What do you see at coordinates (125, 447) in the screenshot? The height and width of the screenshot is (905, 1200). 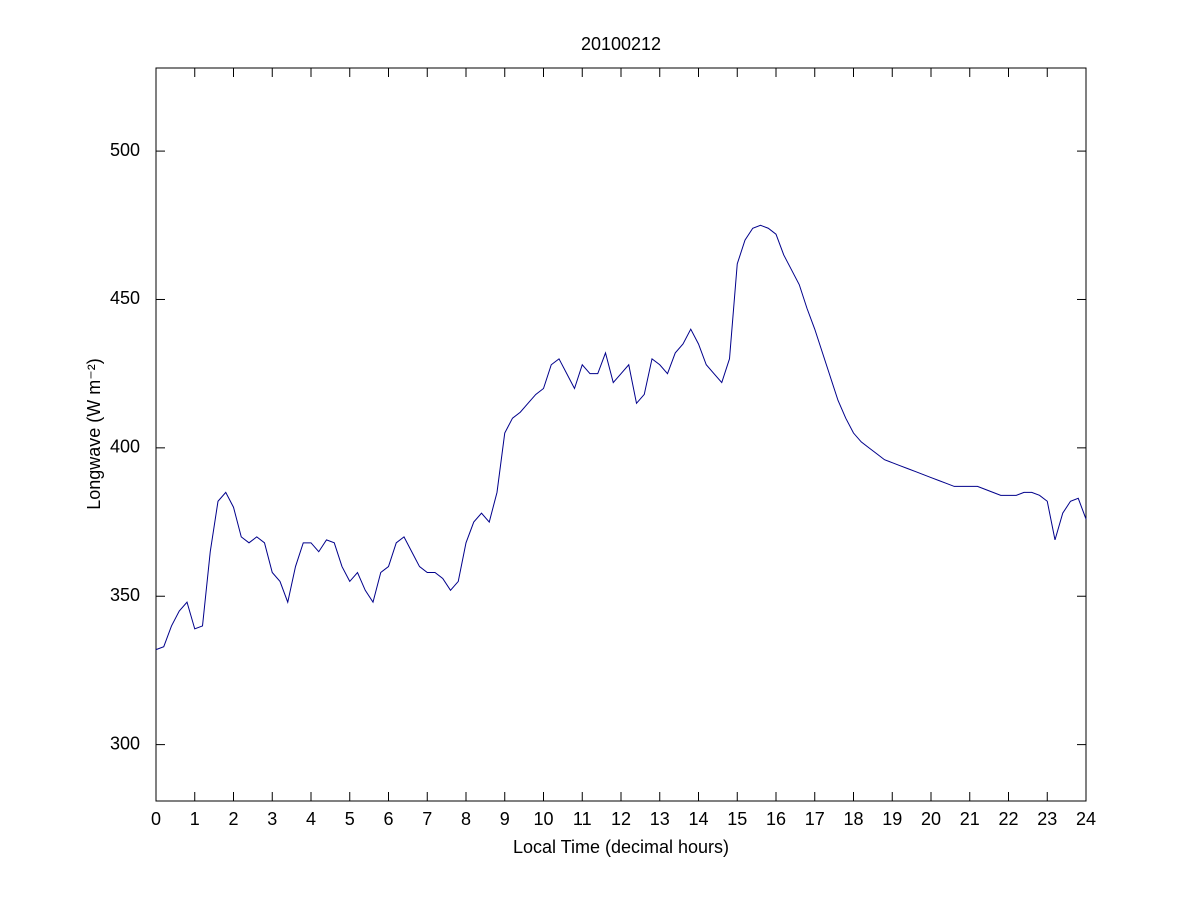 I see `y-tick-label: 400` at bounding box center [125, 447].